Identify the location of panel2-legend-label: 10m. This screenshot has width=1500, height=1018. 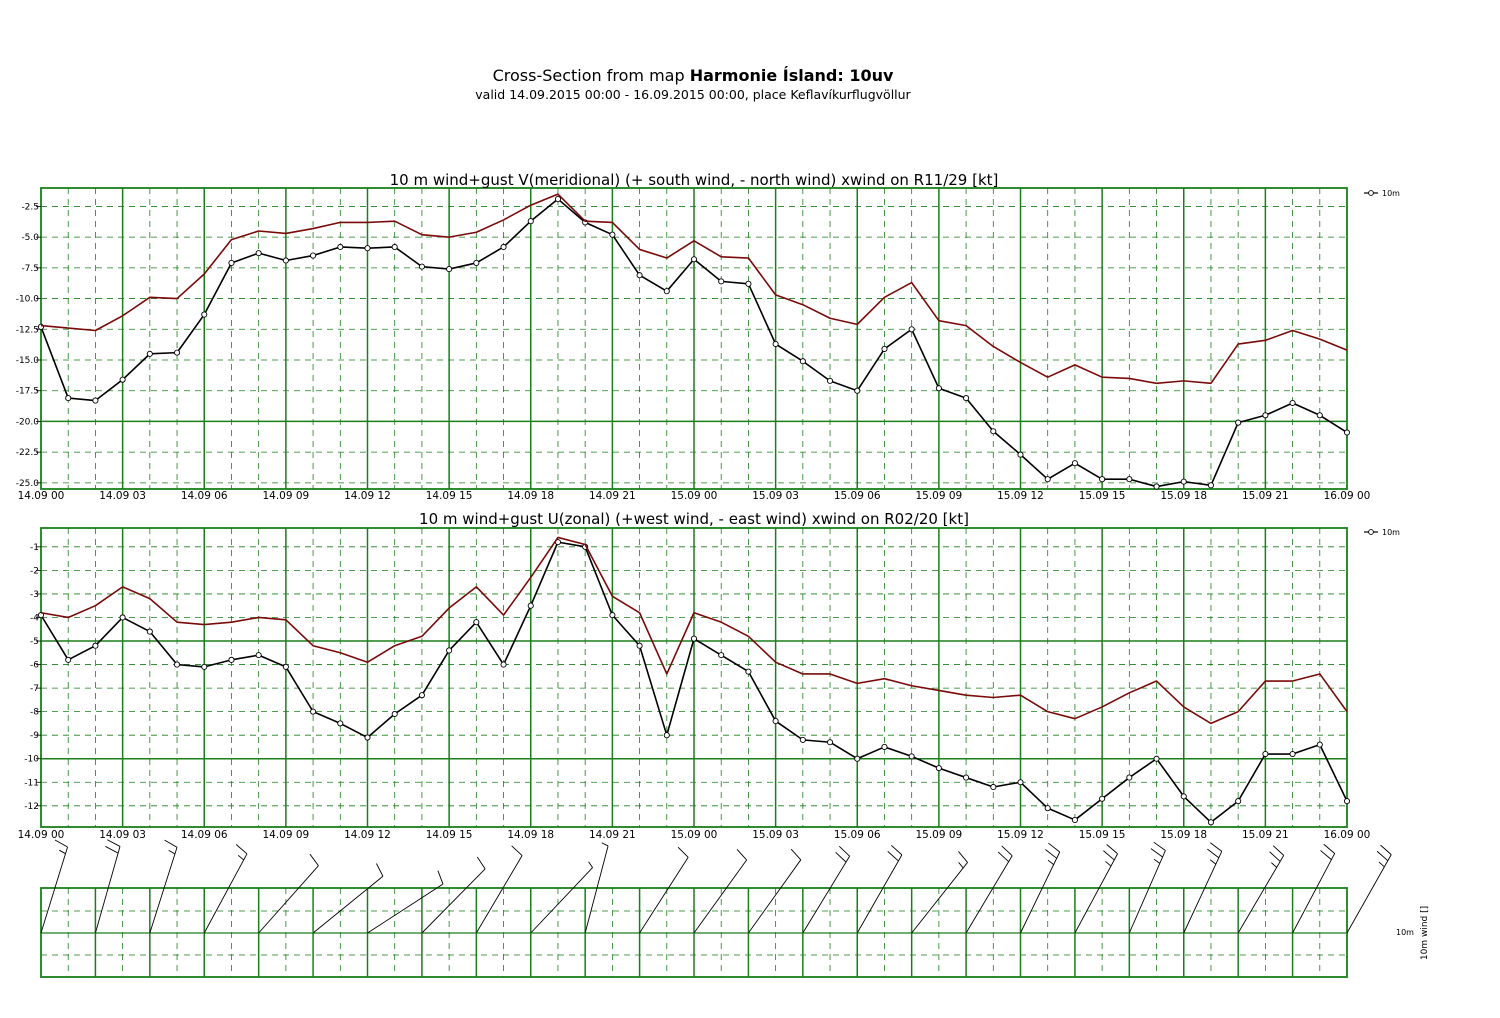
(1391, 532).